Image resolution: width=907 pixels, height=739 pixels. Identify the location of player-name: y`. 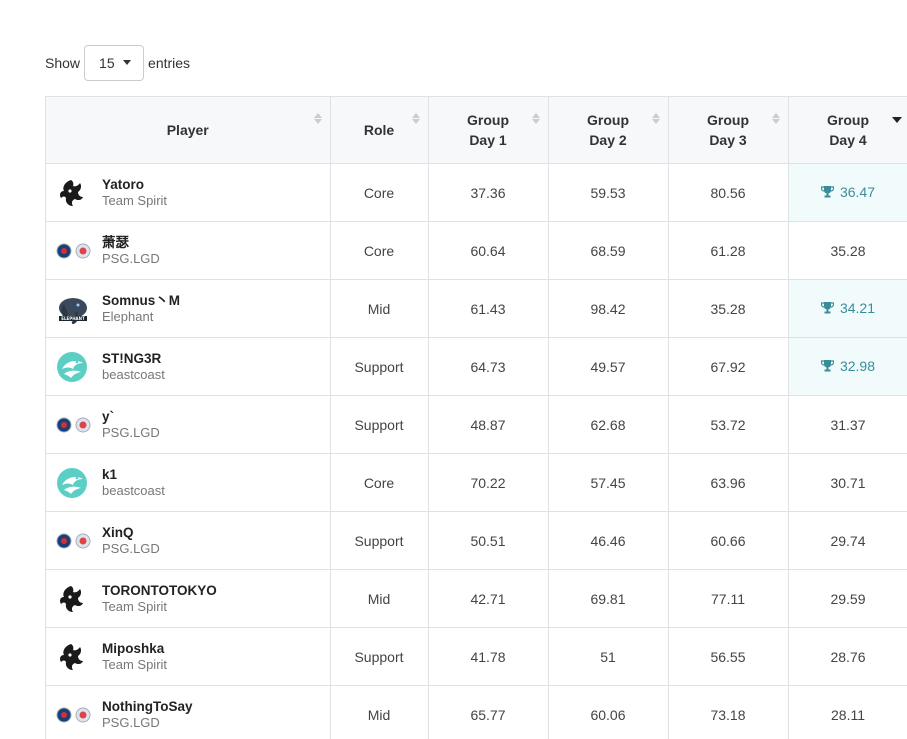
(131, 417).